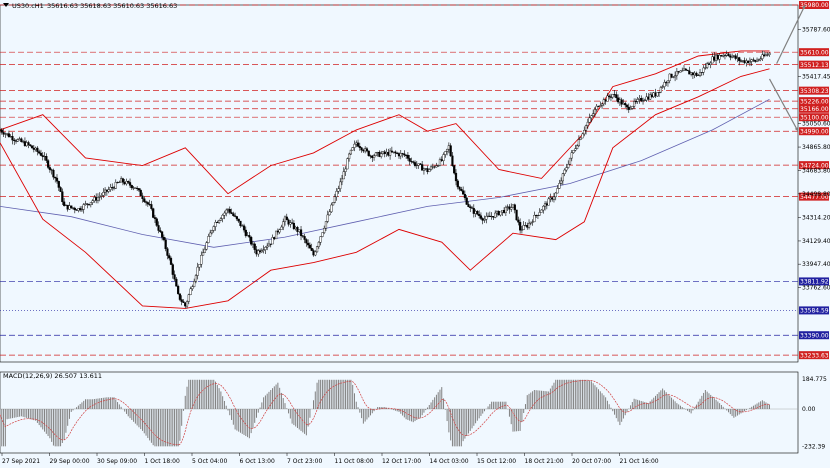  I want to click on price-level-label: 34477.00, so click(814, 197).